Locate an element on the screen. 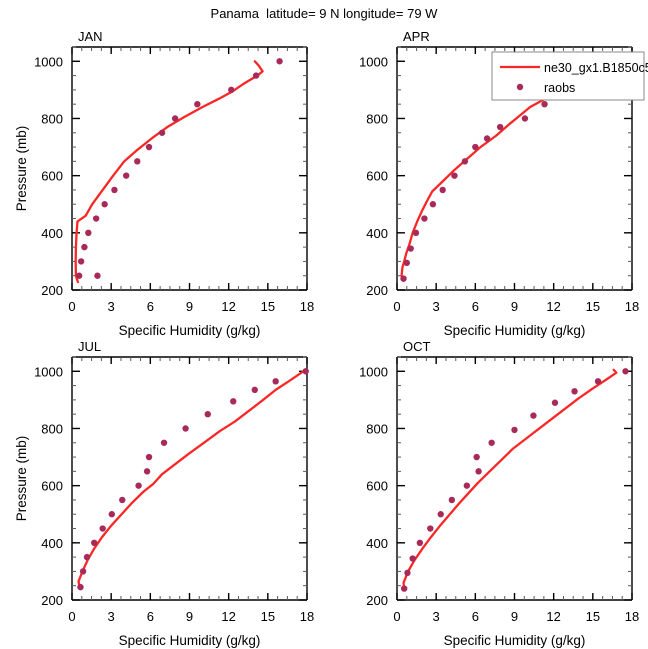 The height and width of the screenshot is (649, 648). legend-obs-swatch is located at coordinates (520, 87).